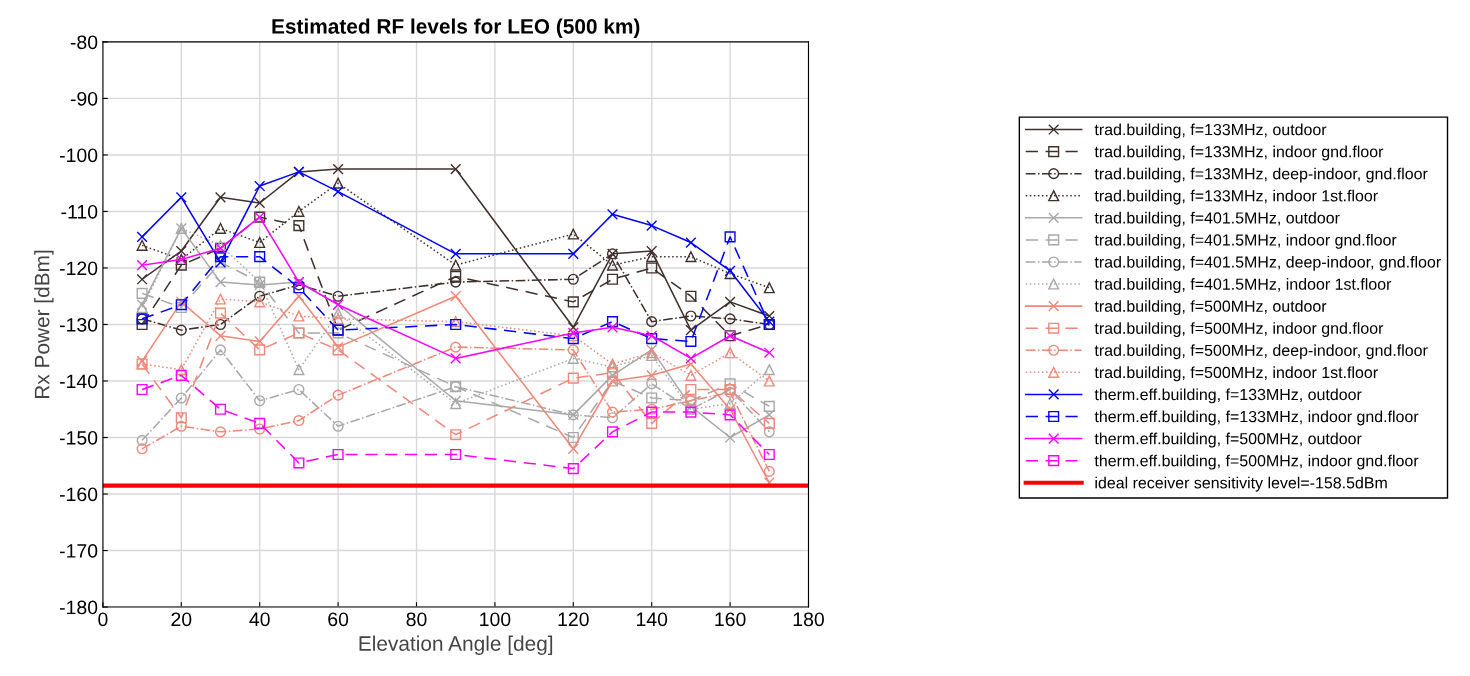 This screenshot has width=1470, height=676. What do you see at coordinates (79, 211) in the screenshot?
I see `y-tick-label: -110` at bounding box center [79, 211].